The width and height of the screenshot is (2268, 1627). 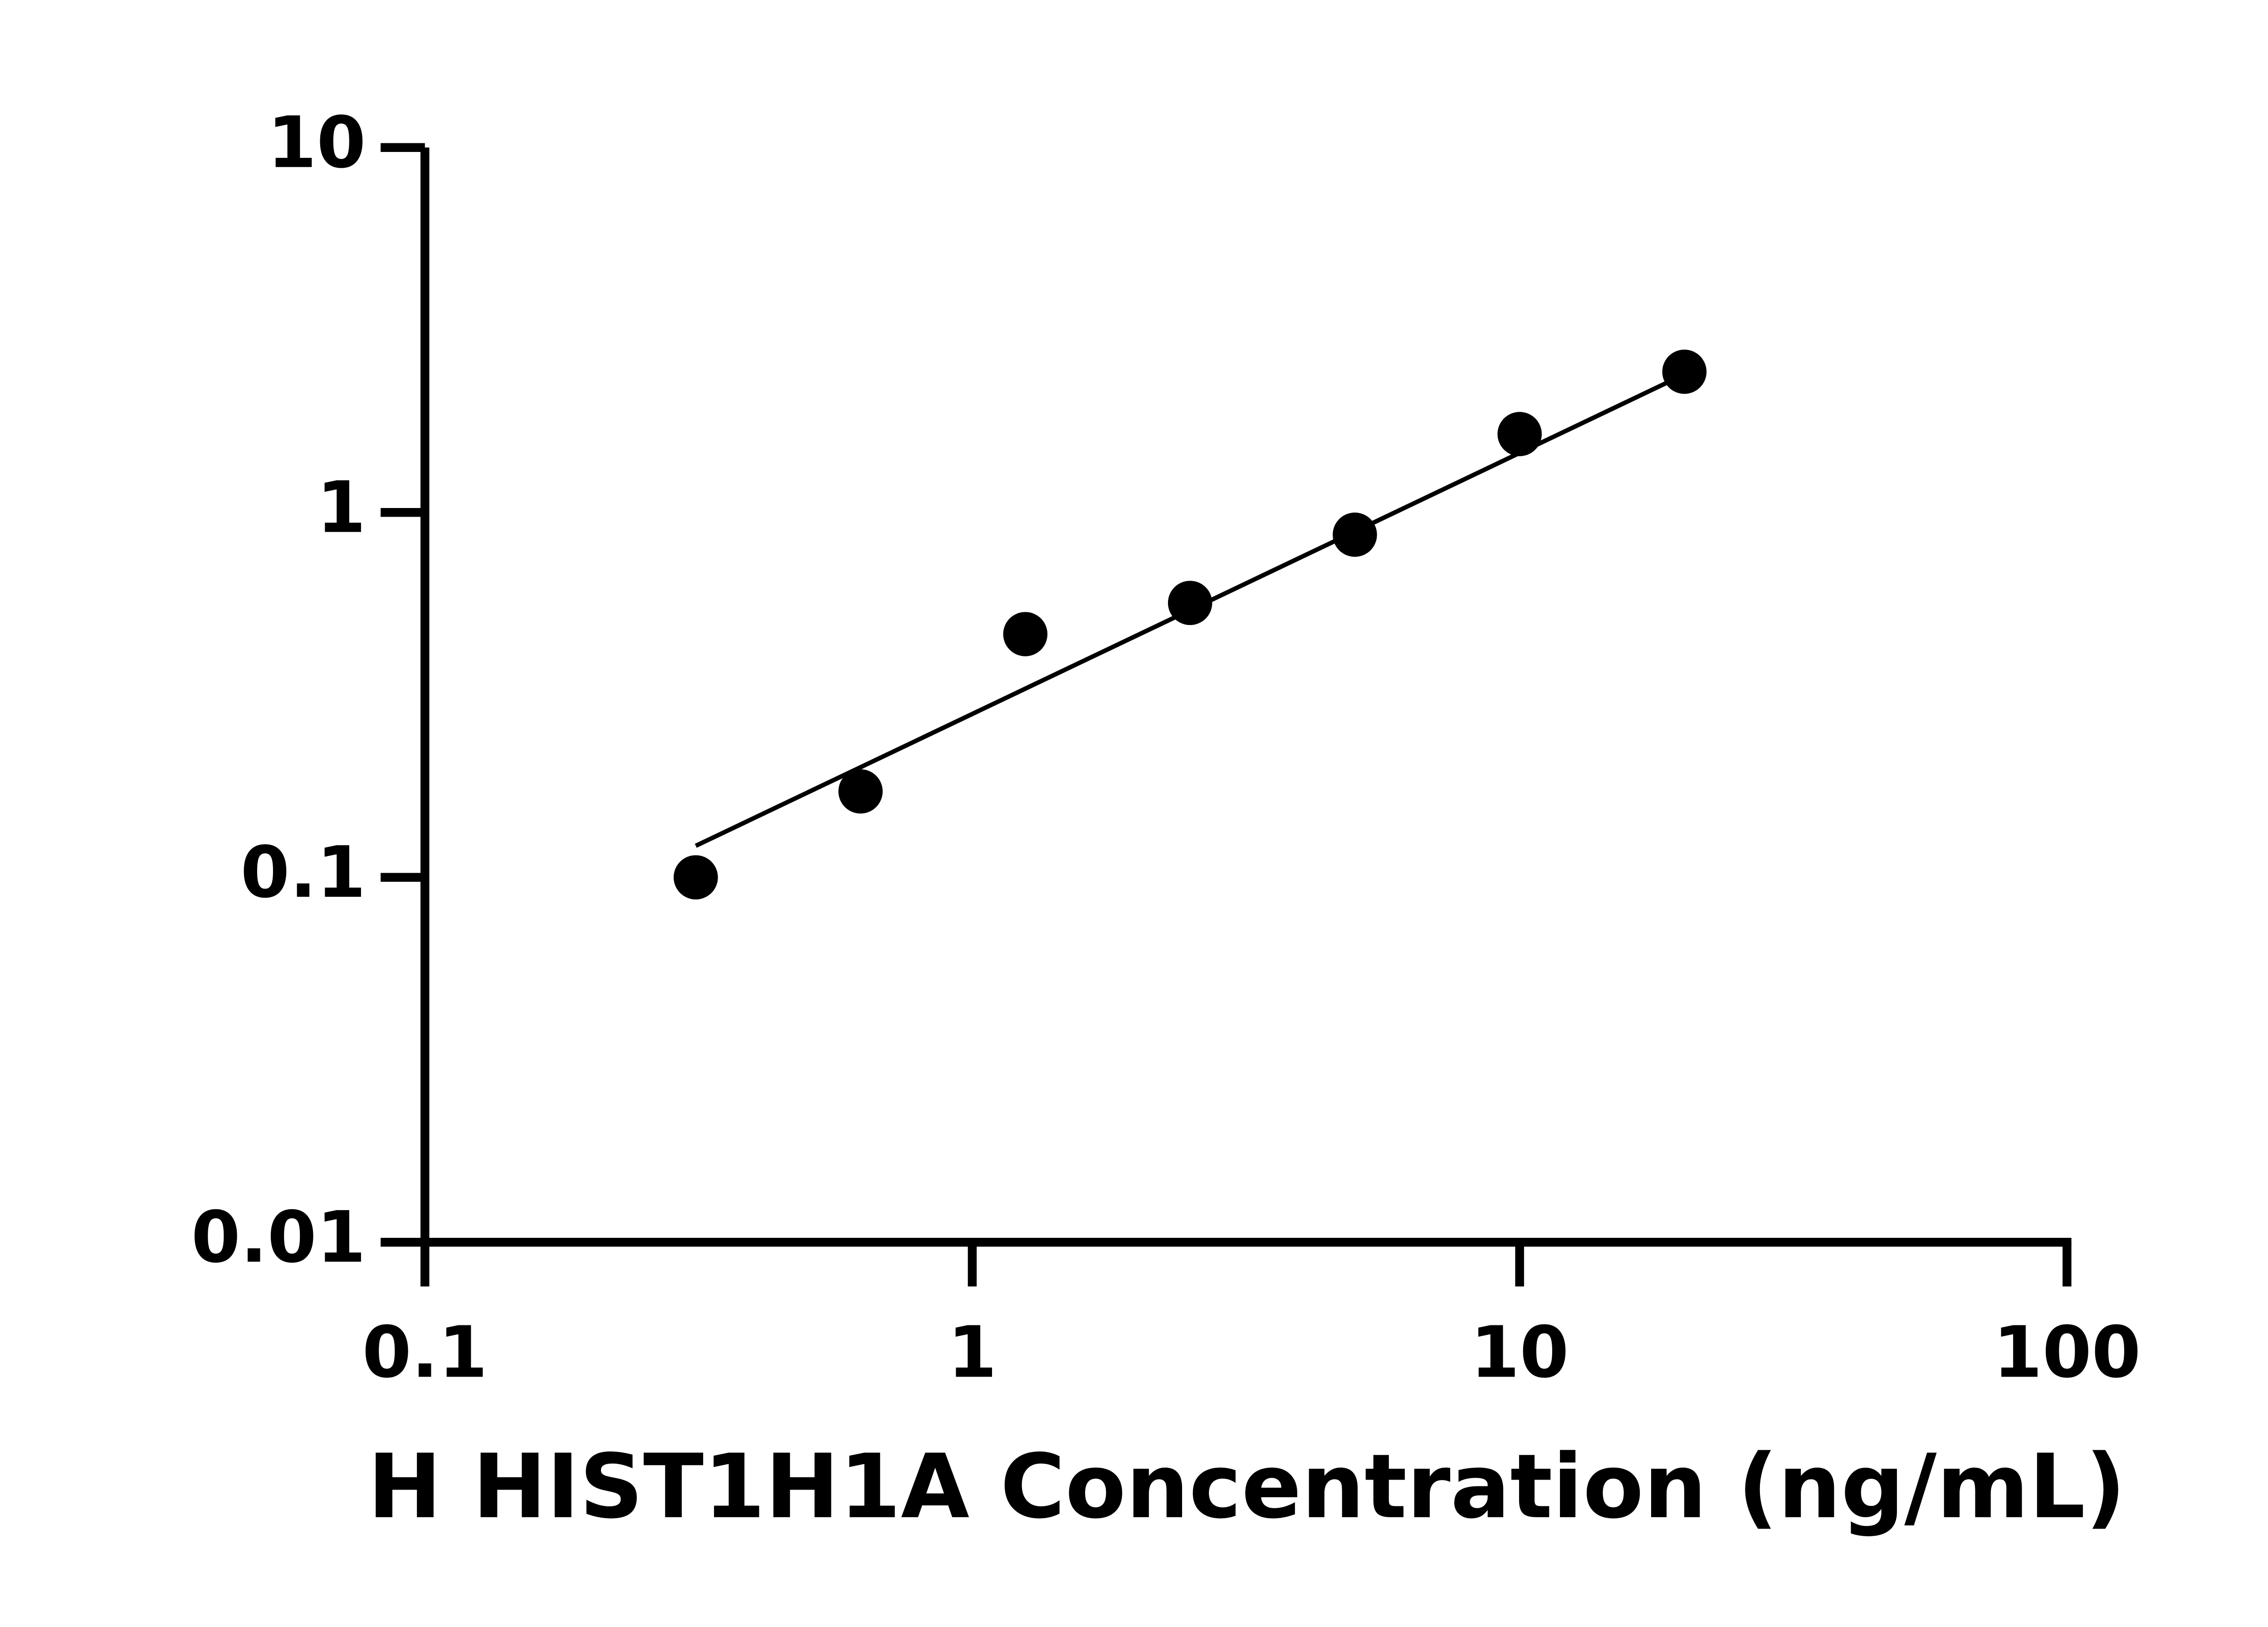 What do you see at coordinates (2067, 1352) in the screenshot?
I see `x-tick-label: 100` at bounding box center [2067, 1352].